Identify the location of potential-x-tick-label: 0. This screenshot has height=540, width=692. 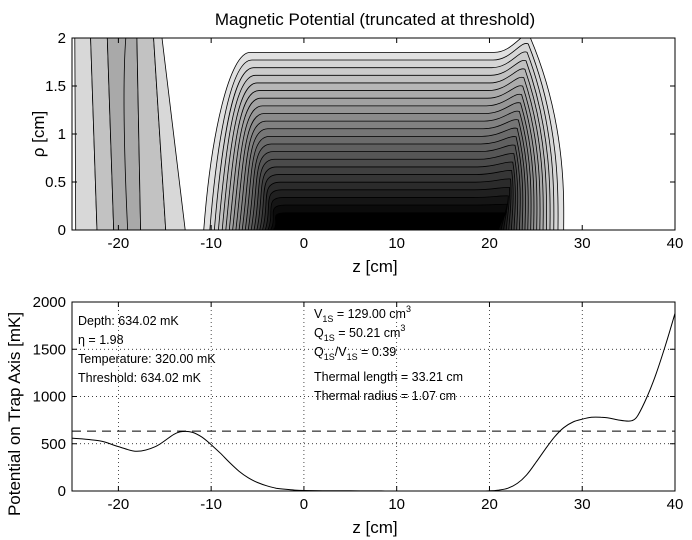
(304, 504).